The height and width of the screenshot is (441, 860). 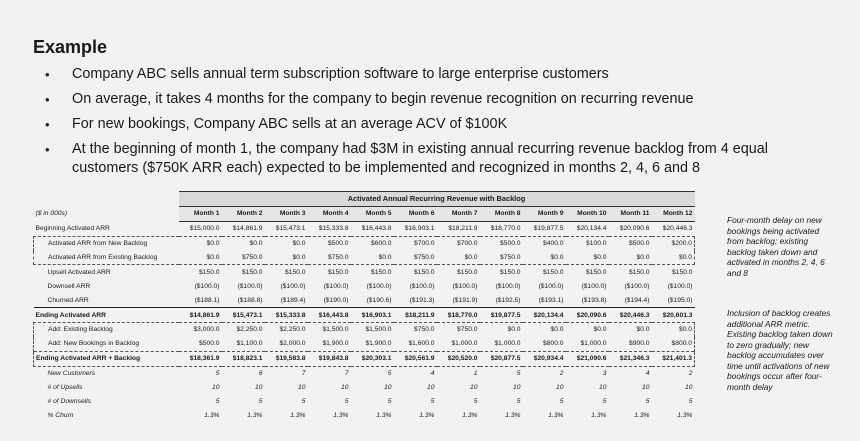 What do you see at coordinates (415, 214) in the screenshot?
I see `month-header: Month 6` at bounding box center [415, 214].